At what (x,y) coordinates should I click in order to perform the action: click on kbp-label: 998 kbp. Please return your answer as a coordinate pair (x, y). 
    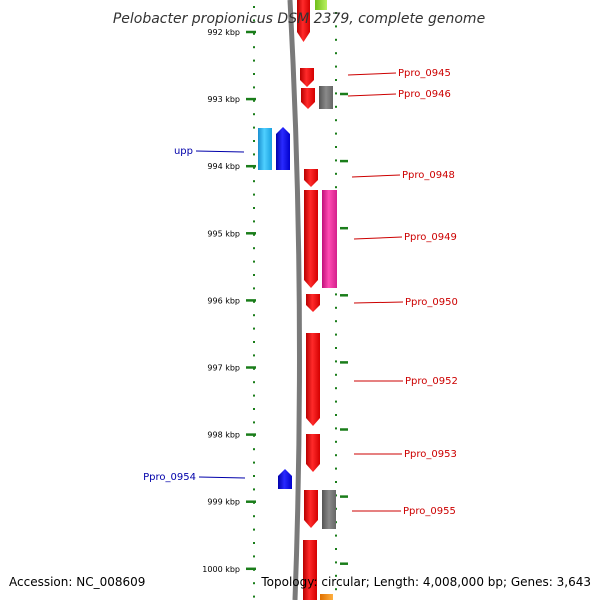
    Looking at the image, I should click on (223, 435).